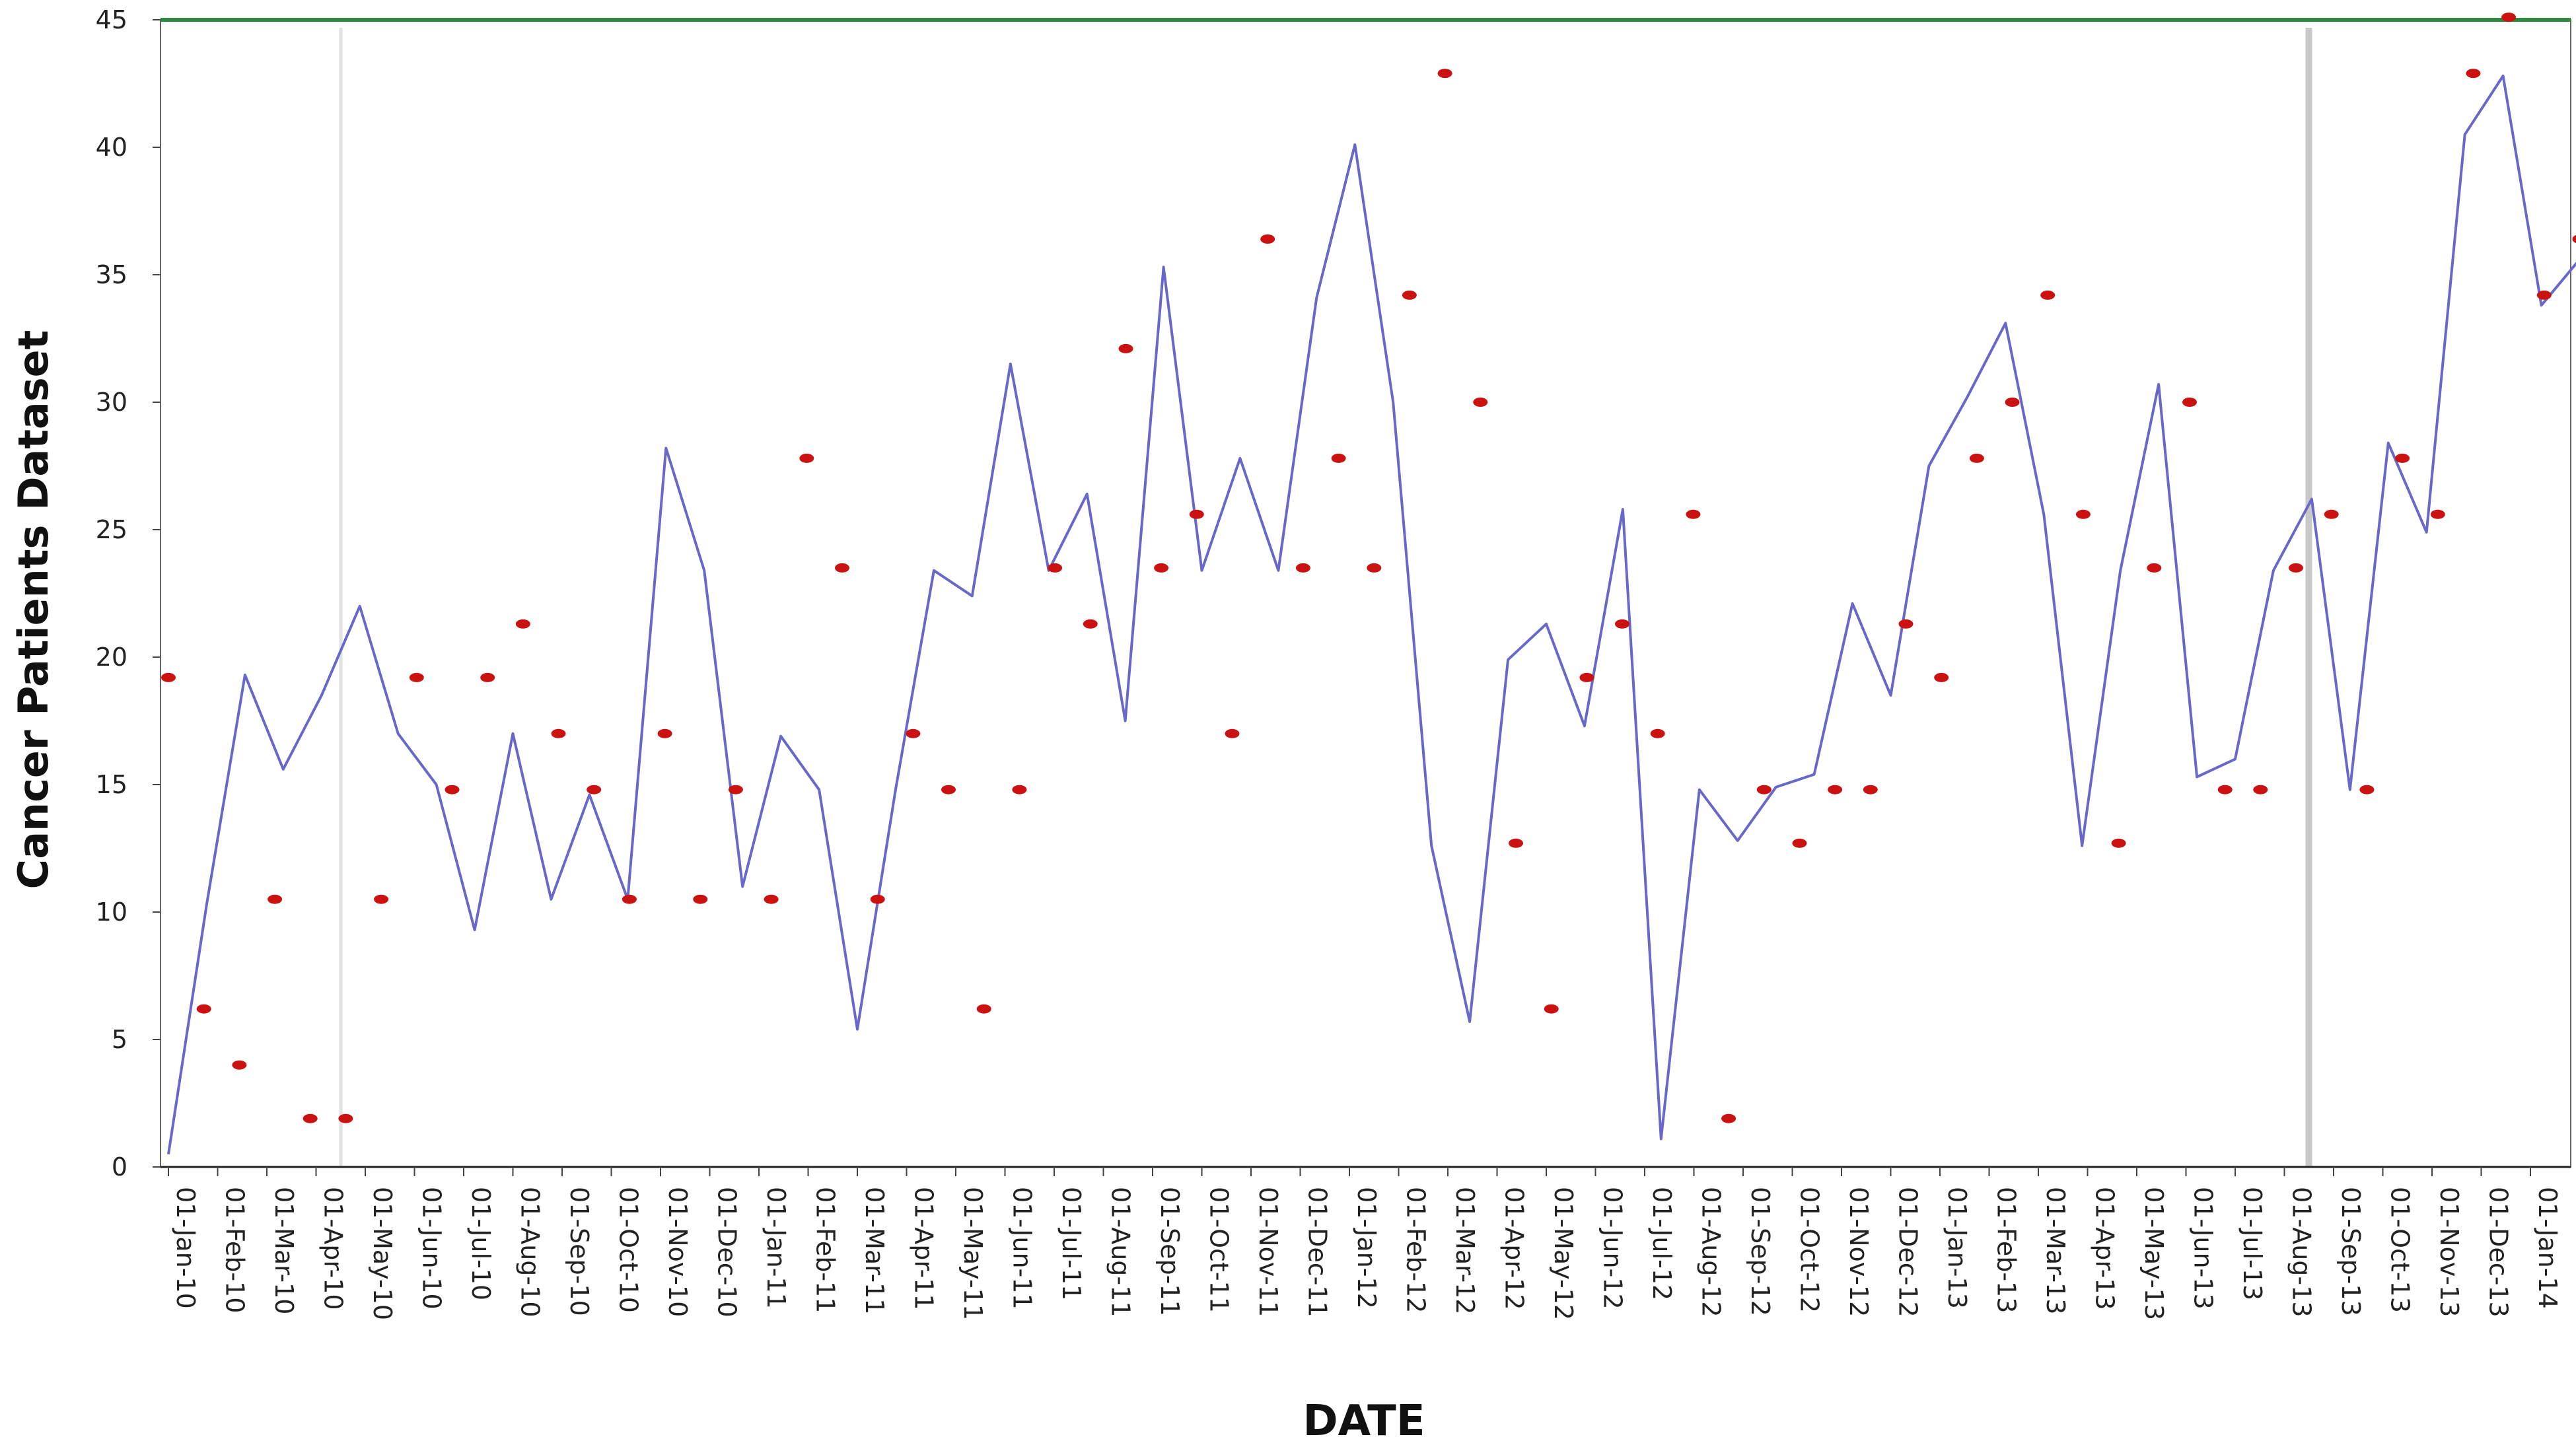 The image size is (2576, 1445). I want to click on x-tick-label: 01-Jan-13, so click(1957, 1248).